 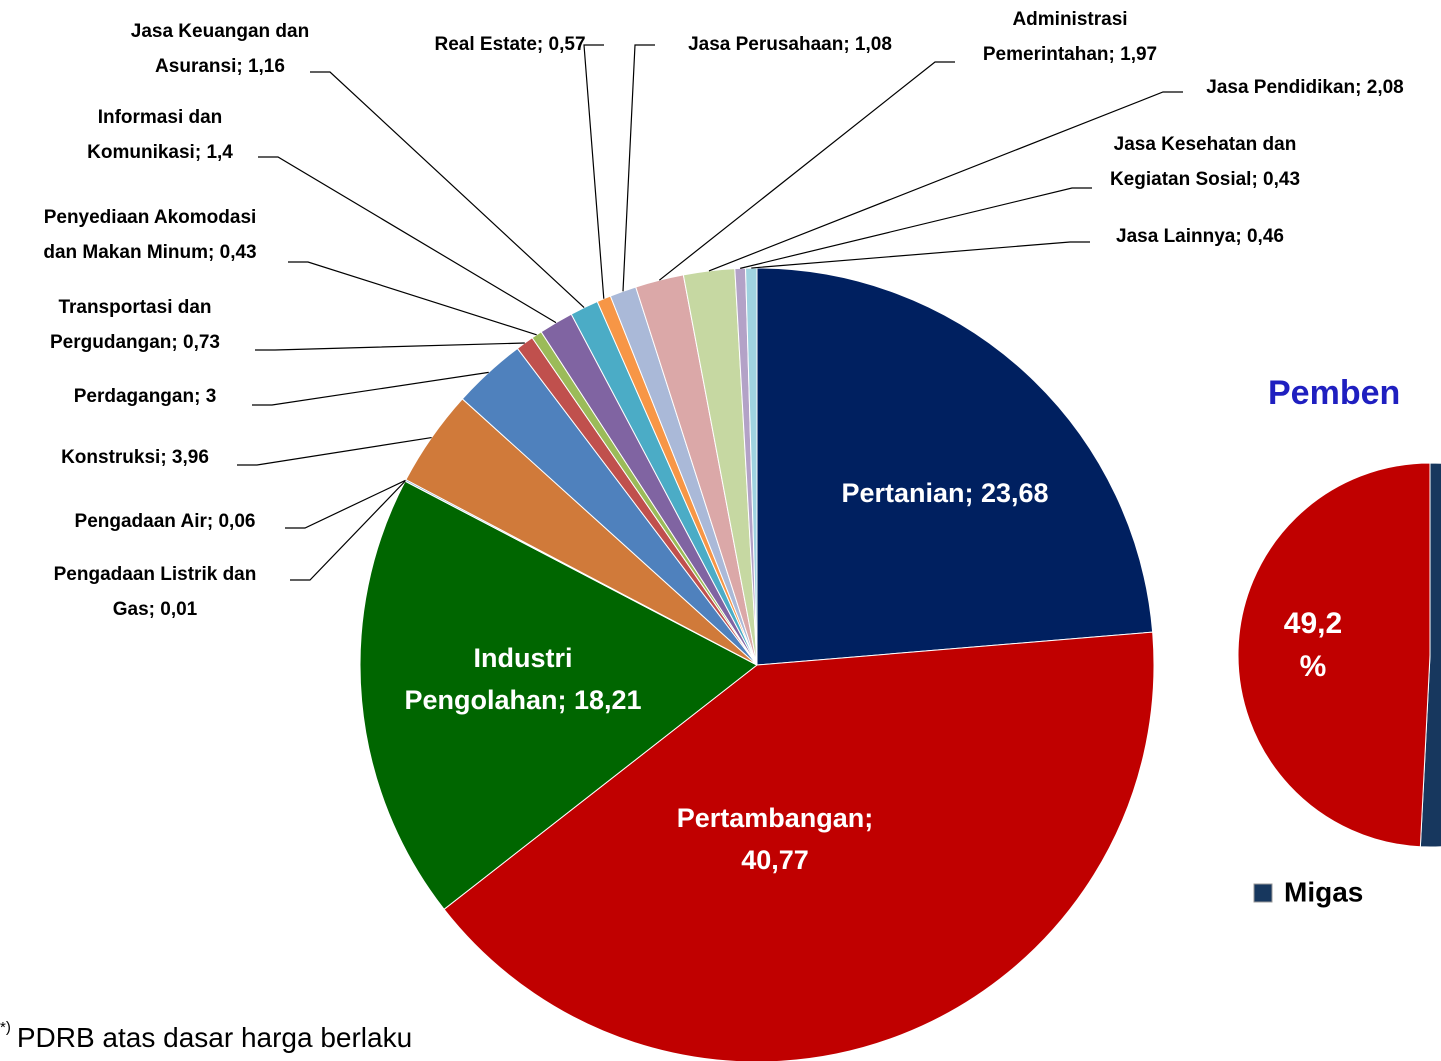 What do you see at coordinates (1263, 893) in the screenshot?
I see `legend-swatch` at bounding box center [1263, 893].